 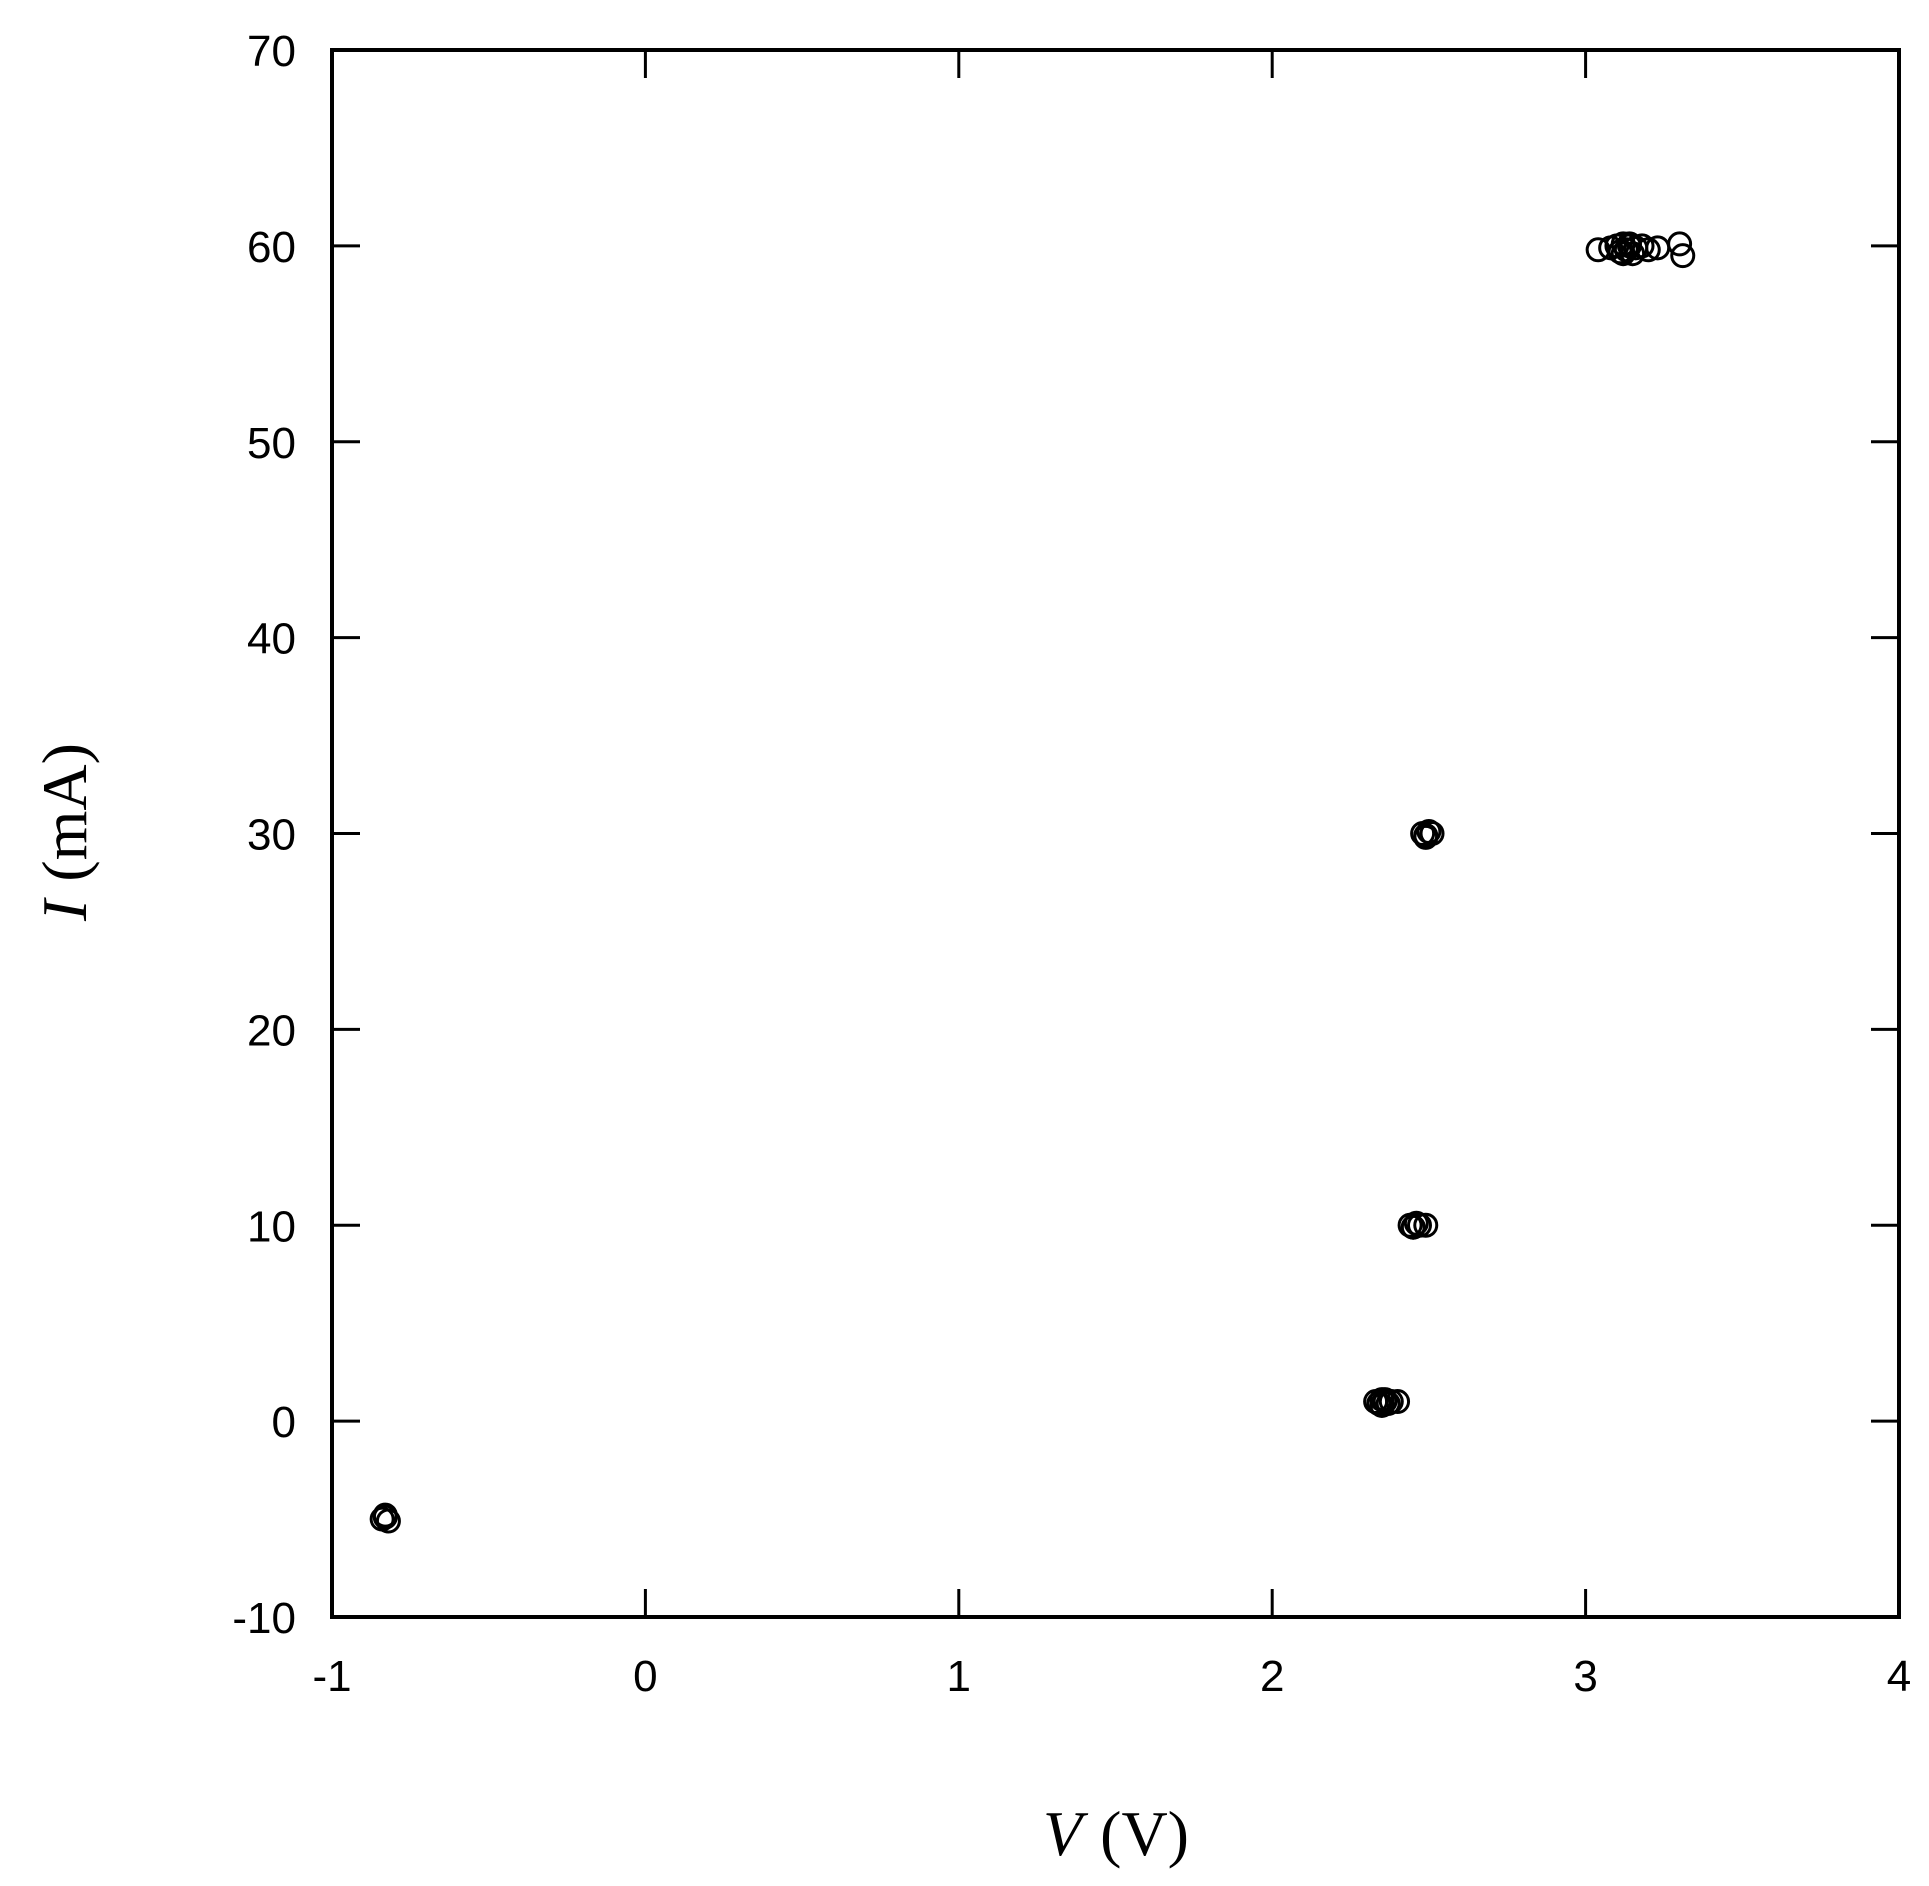 I want to click on y-tick-label: 40, so click(x=271, y=639).